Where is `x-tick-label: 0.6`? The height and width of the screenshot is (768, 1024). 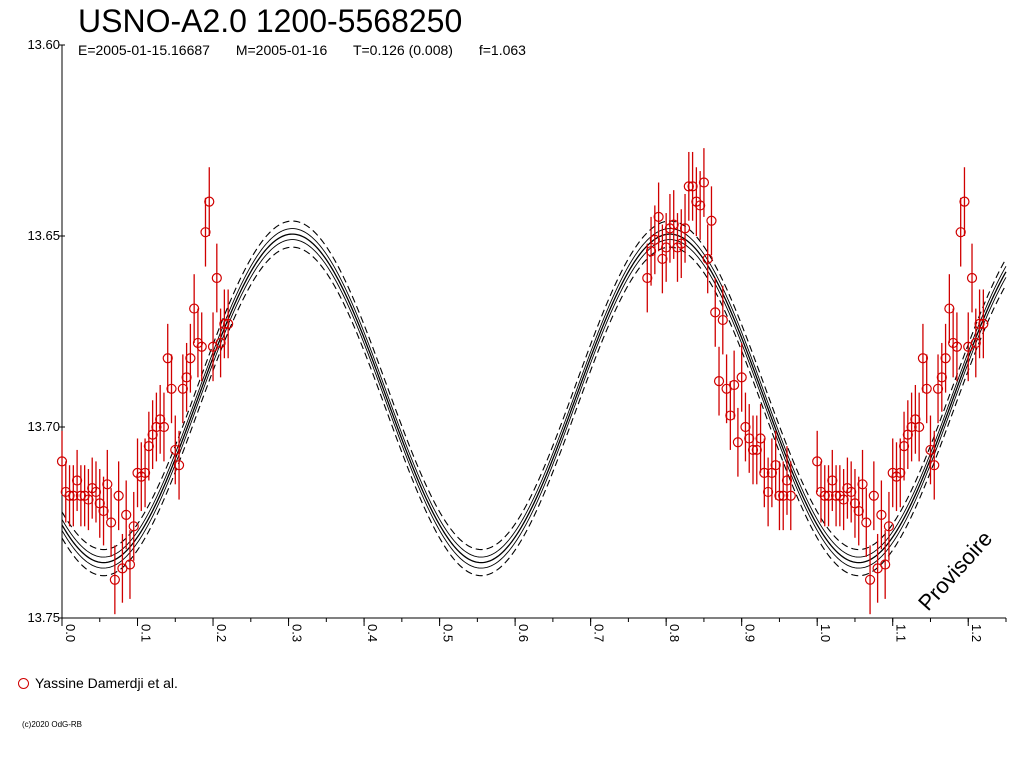
x-tick-label: 0.6 is located at coordinates (523, 633).